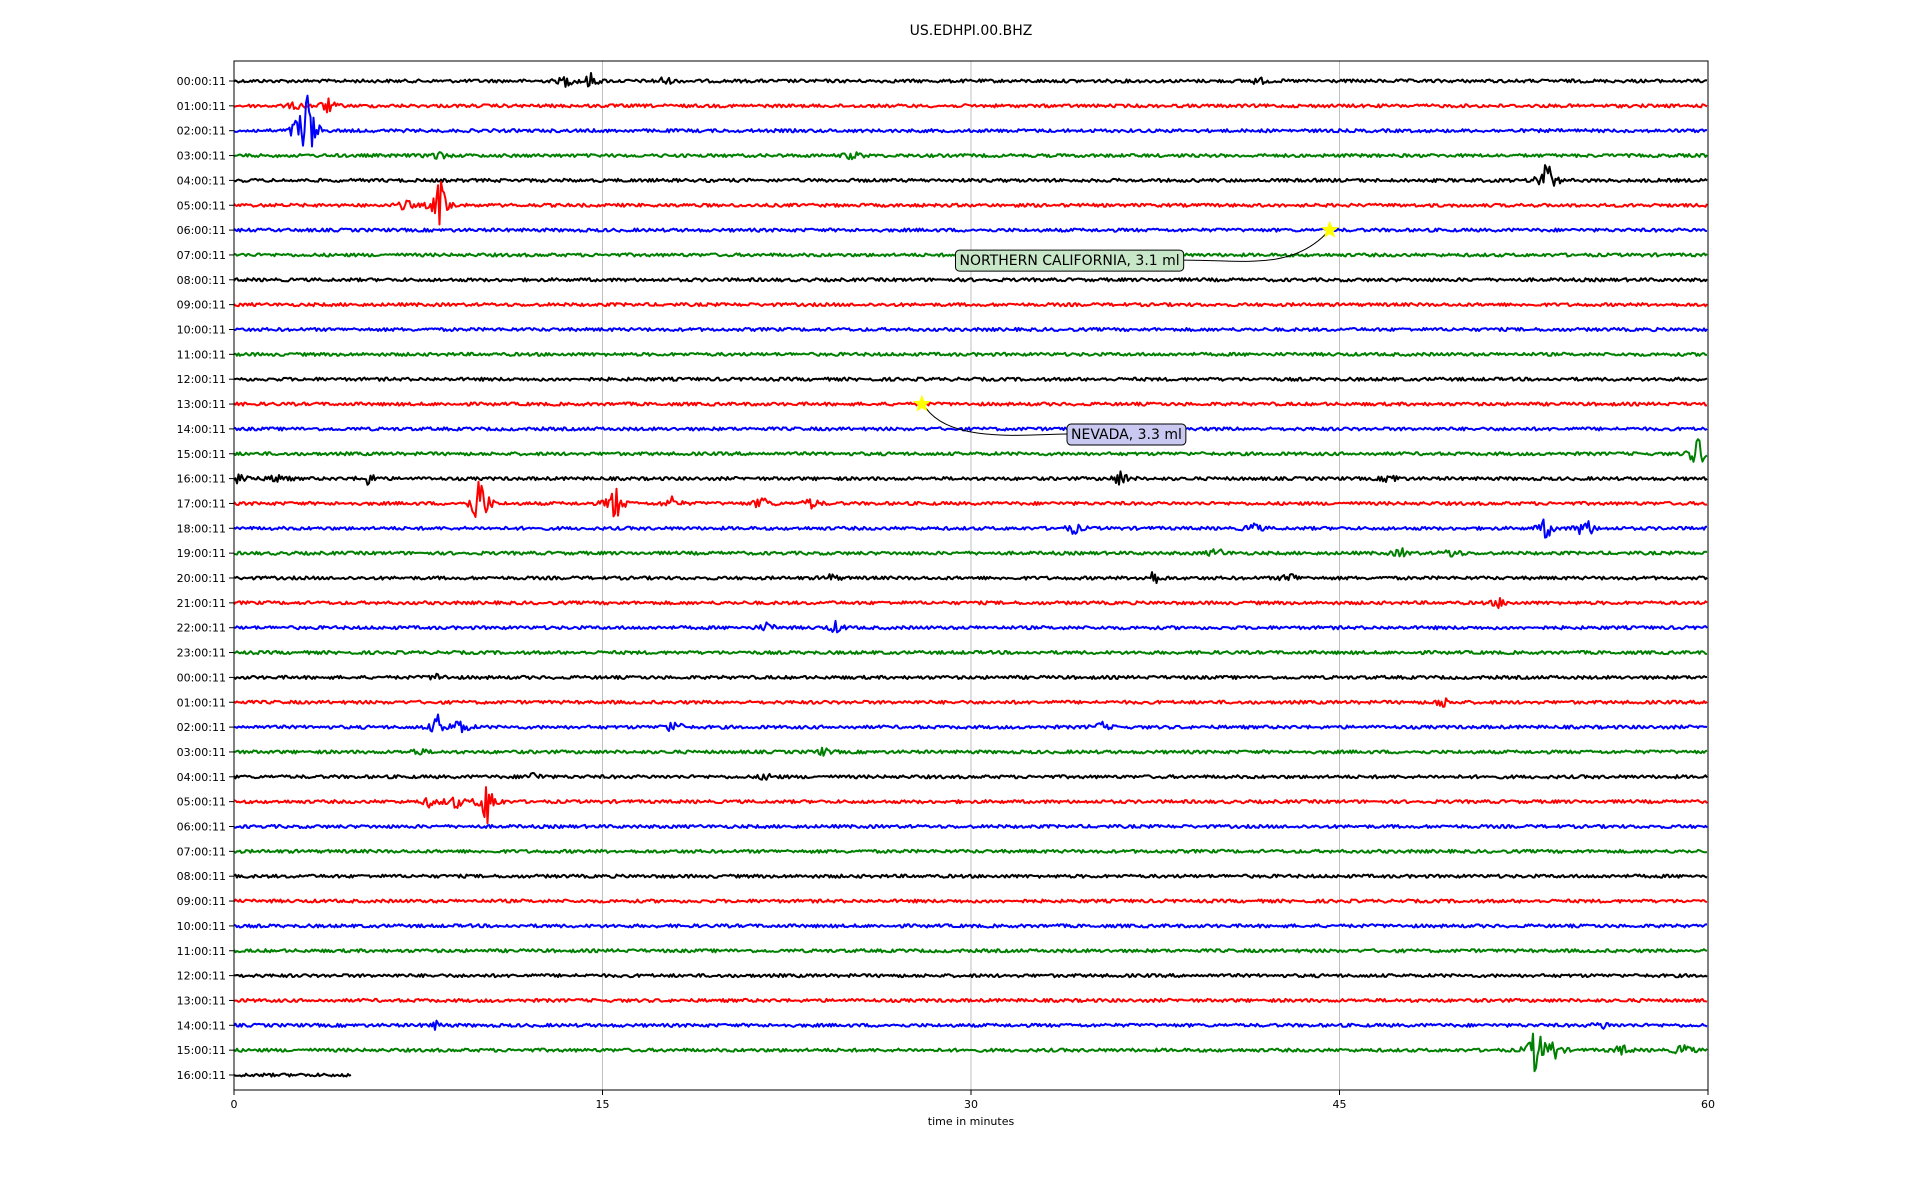  What do you see at coordinates (603, 1104) in the screenshot?
I see `x-tick-label: 15` at bounding box center [603, 1104].